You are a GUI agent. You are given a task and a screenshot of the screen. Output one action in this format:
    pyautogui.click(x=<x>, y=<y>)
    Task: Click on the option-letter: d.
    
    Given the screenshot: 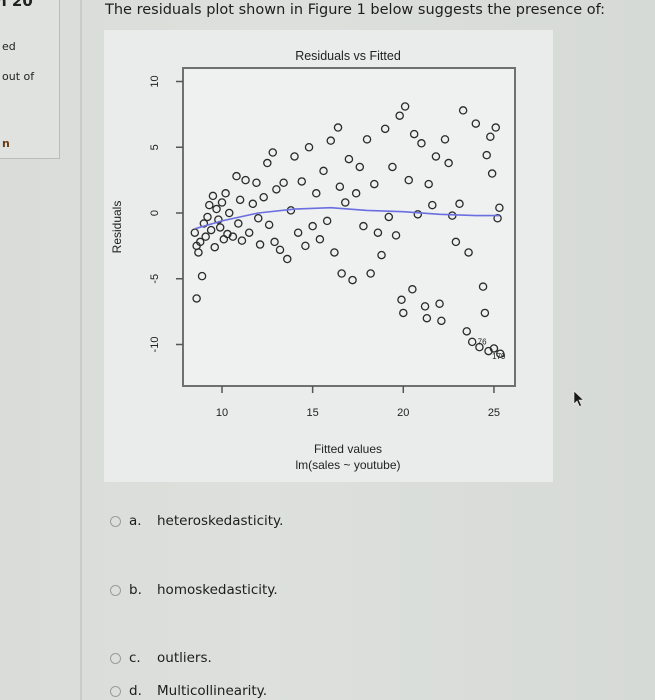 What is the action you would take?
    pyautogui.click(x=135, y=691)
    